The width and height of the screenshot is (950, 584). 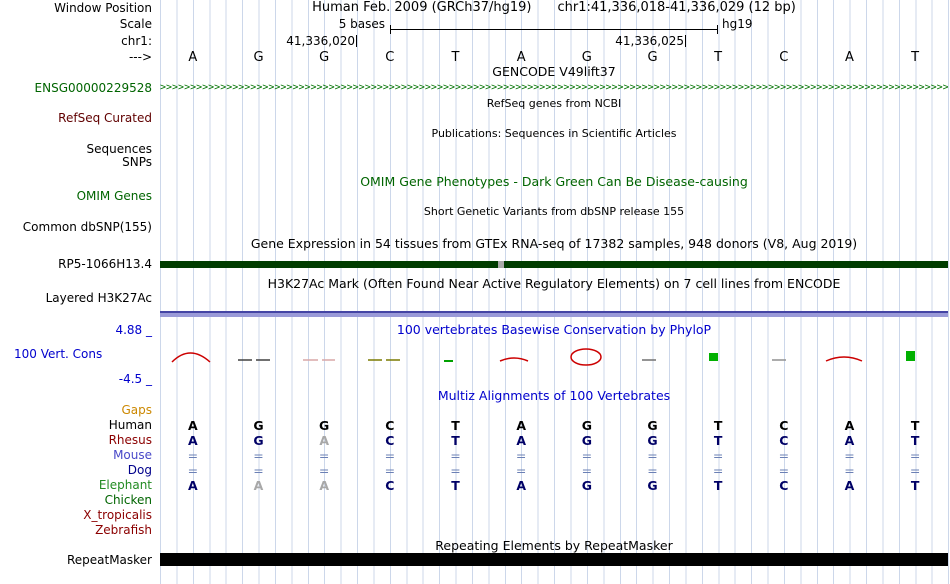 I want to click on scale-bar, so click(x=554, y=29).